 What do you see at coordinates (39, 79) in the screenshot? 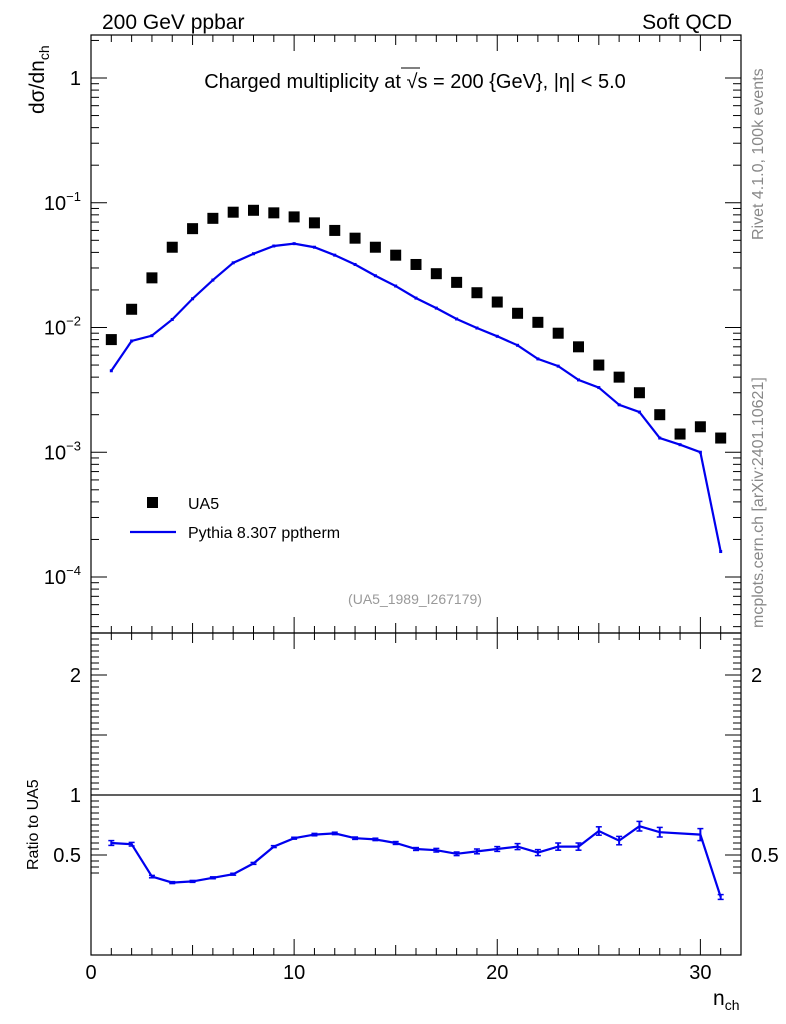
I see `main-ylabel: dσ/dnch` at bounding box center [39, 79].